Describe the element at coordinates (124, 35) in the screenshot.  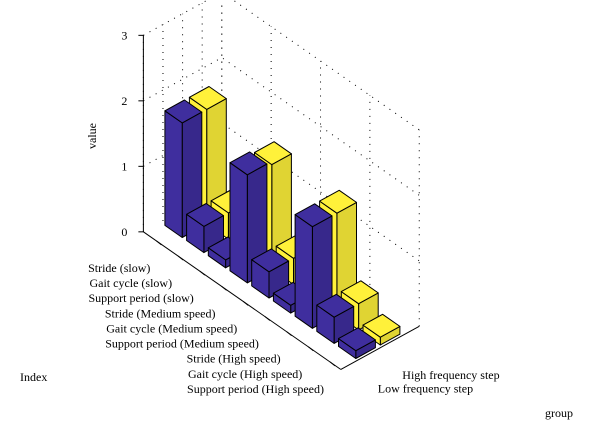
I see `z-tick-label: 3` at that location.